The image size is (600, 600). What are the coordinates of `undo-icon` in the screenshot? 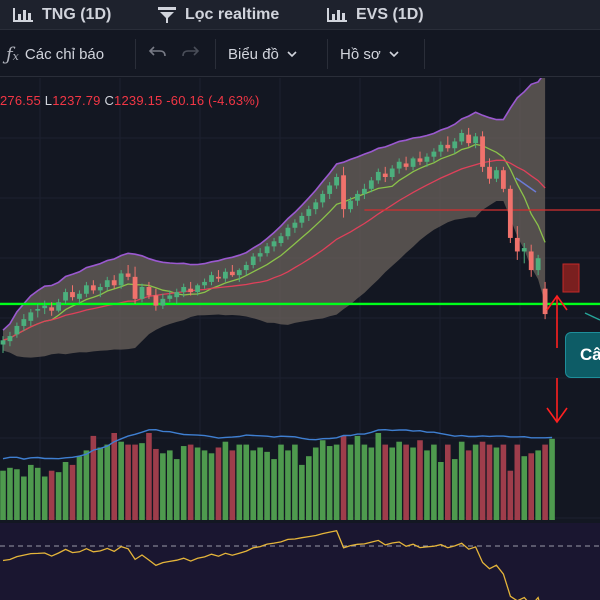 It's located at (157, 54).